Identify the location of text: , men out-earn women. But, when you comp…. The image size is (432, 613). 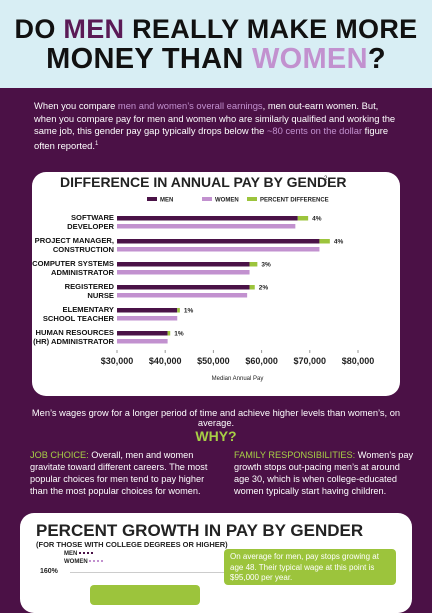
(215, 118).